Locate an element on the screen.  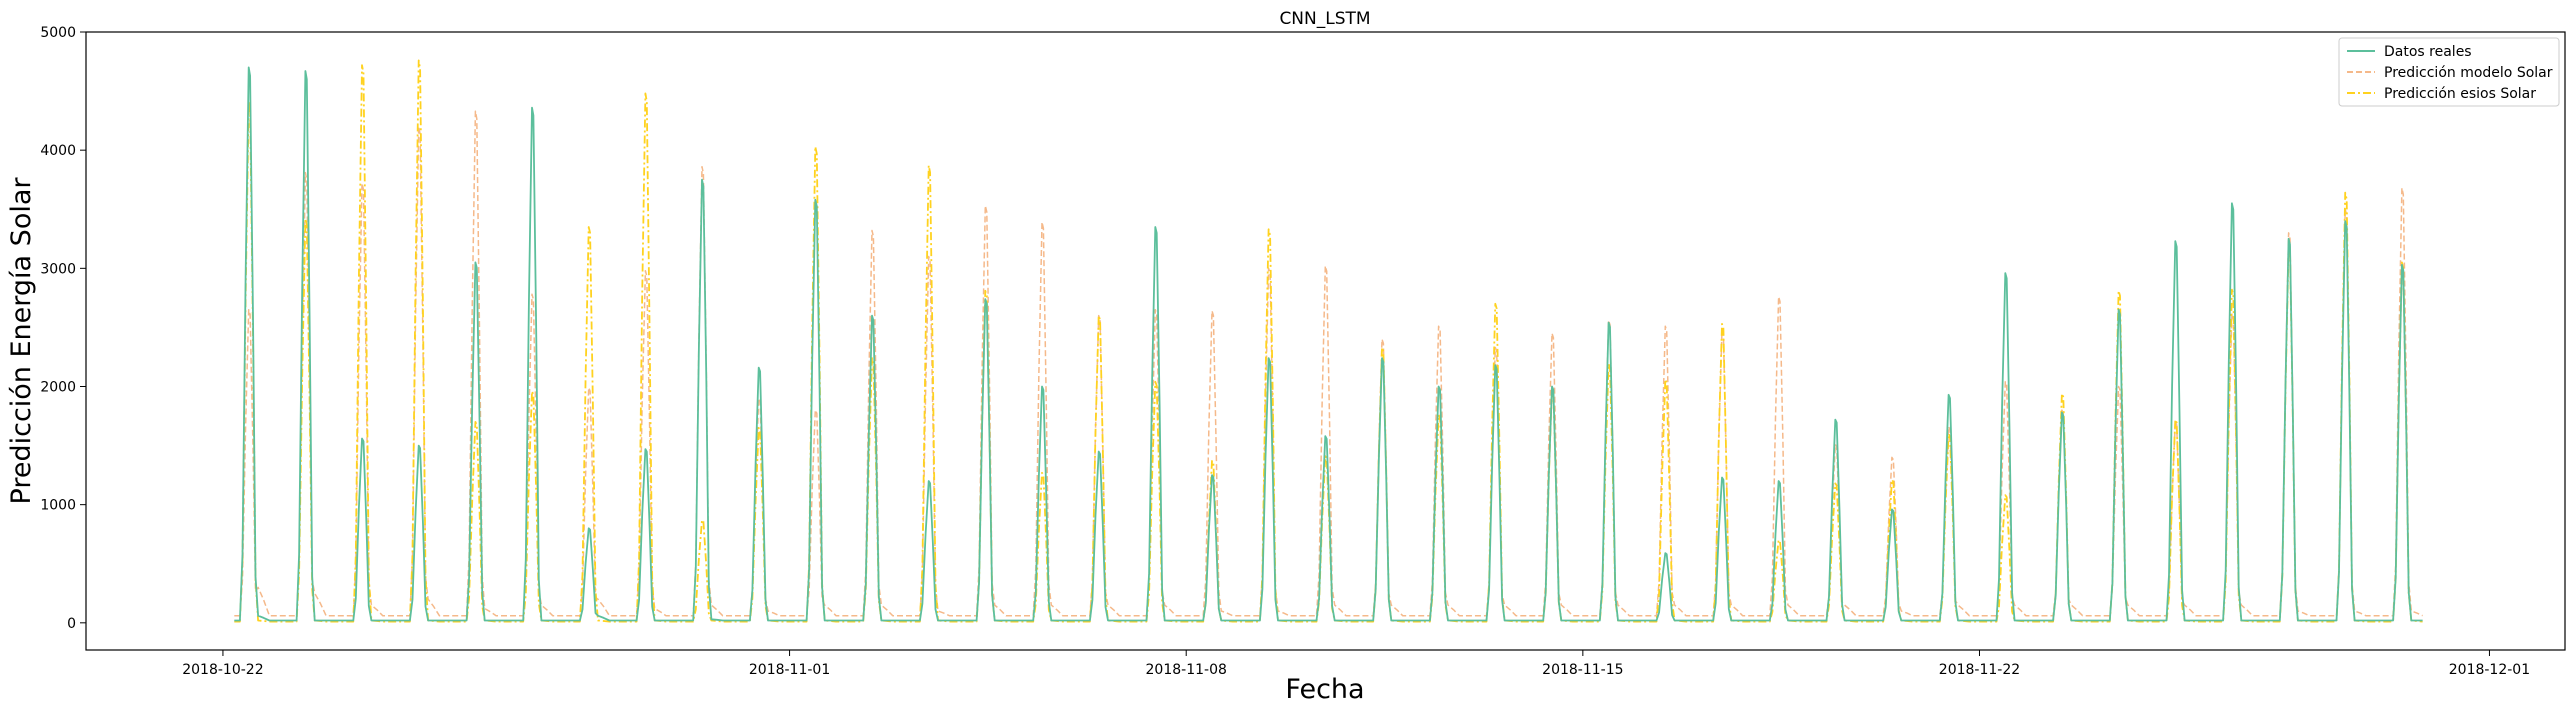
chart-title: CNN_LSTM is located at coordinates (1324, 19).